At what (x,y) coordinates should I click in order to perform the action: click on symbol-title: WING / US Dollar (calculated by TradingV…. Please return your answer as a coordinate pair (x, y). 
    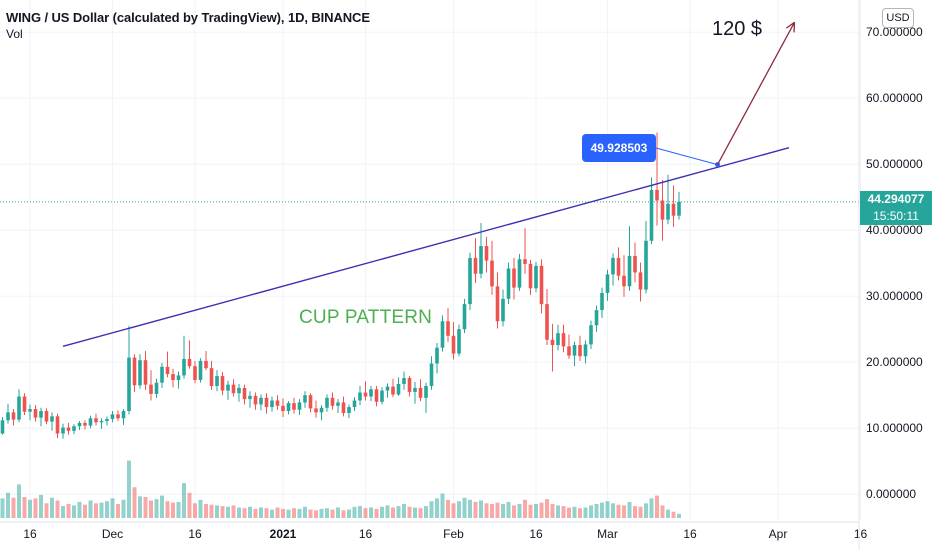
    Looking at the image, I should click on (188, 17).